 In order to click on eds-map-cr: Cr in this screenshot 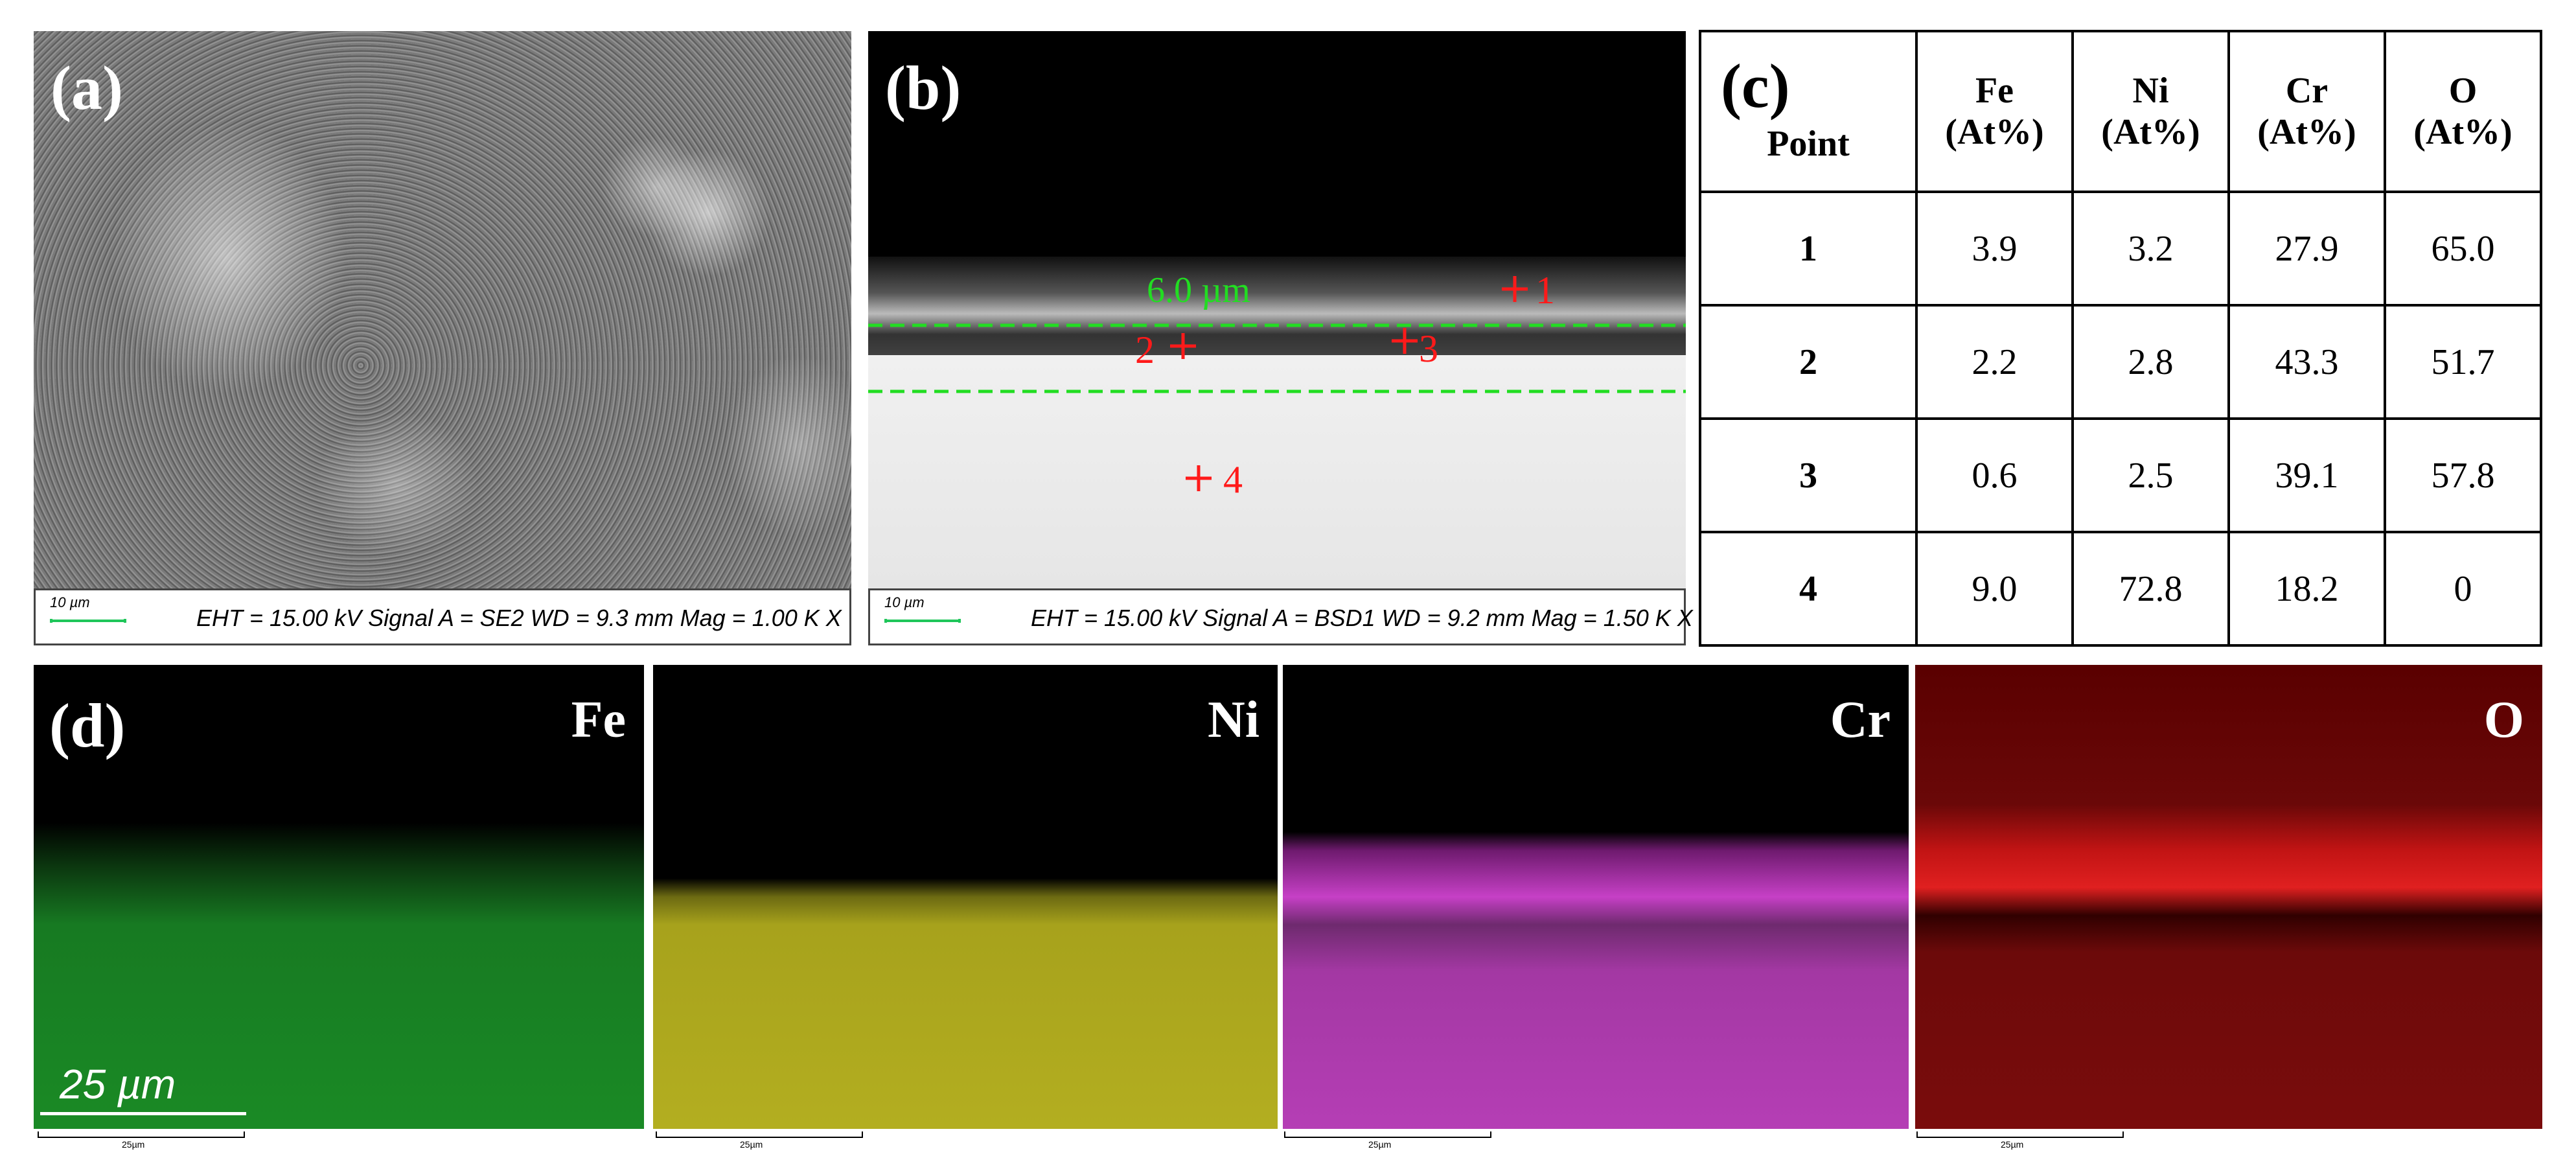, I will do `click(1596, 897)`.